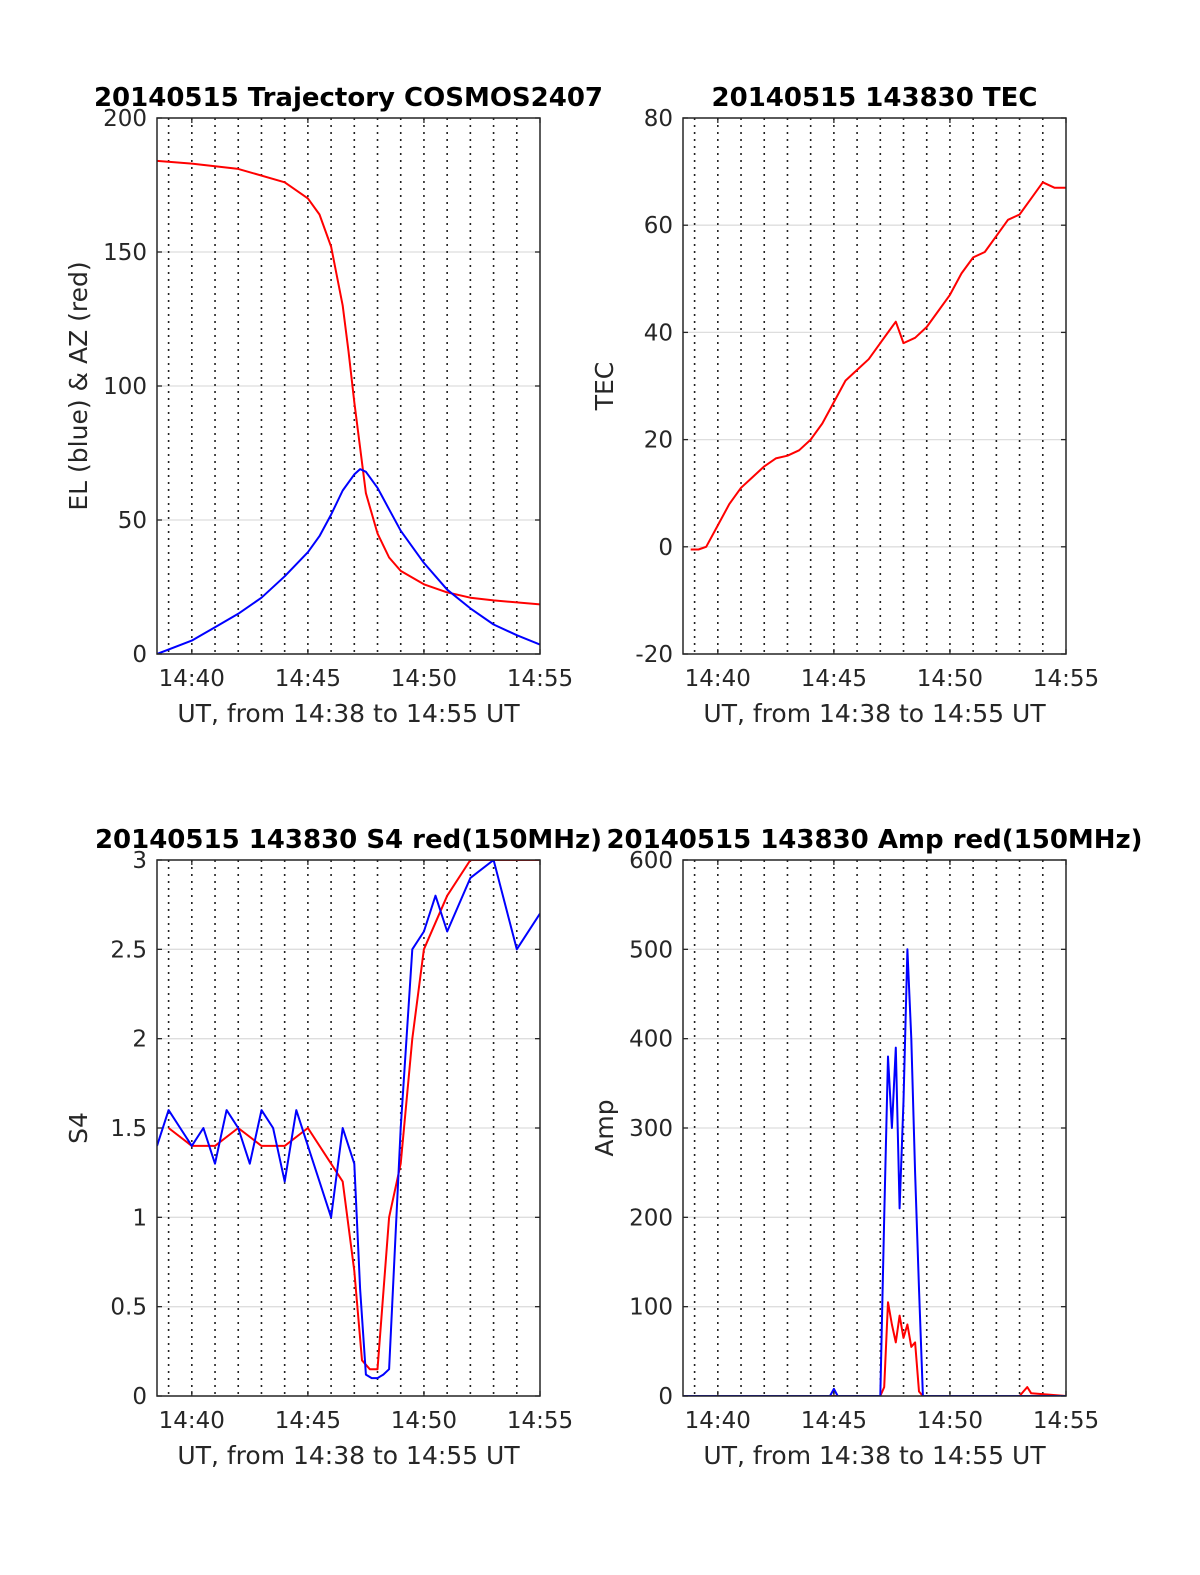 This screenshot has width=1200, height=1575. I want to click on trajectory-ytick-label-3: 150, so click(125, 253).